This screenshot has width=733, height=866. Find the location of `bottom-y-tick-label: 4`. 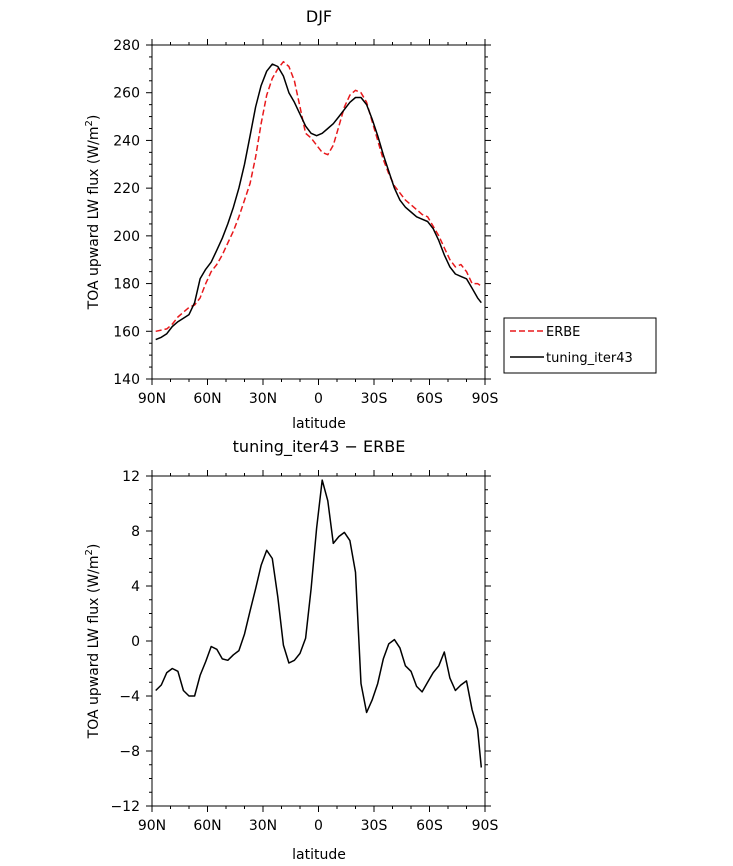

bottom-y-tick-label: 4 is located at coordinates (135, 587).